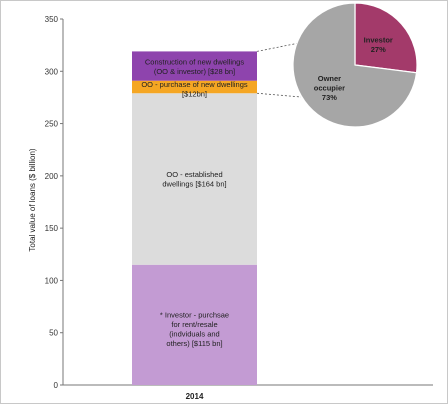 The width and height of the screenshot is (448, 404). Describe the element at coordinates (56, 385) in the screenshot. I see `y-tick-label: 0` at that location.